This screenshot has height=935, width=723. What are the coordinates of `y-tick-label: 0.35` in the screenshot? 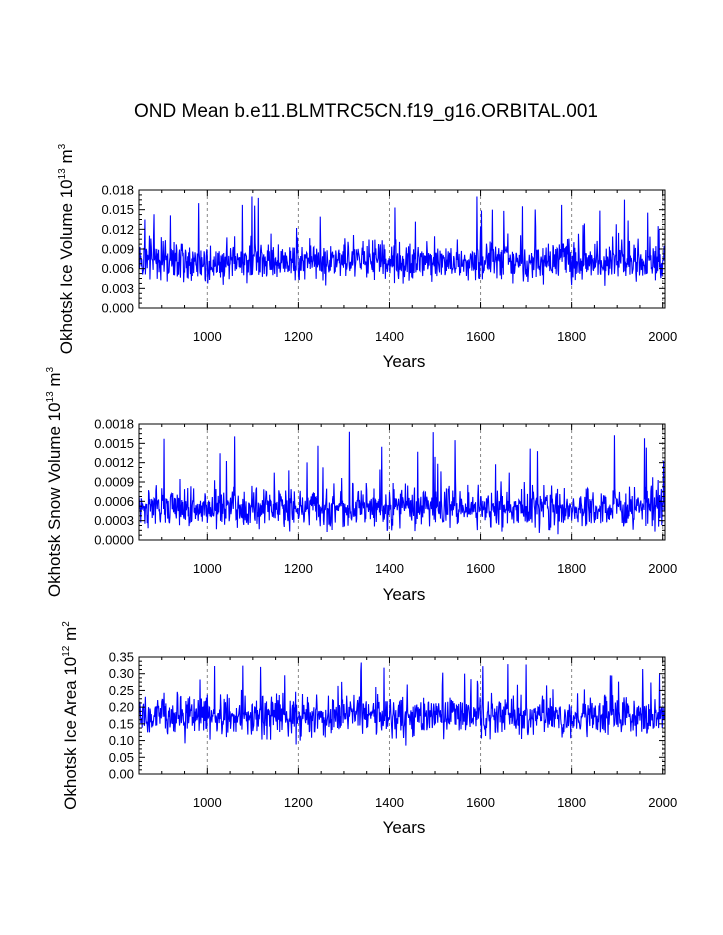 It's located at (121, 657).